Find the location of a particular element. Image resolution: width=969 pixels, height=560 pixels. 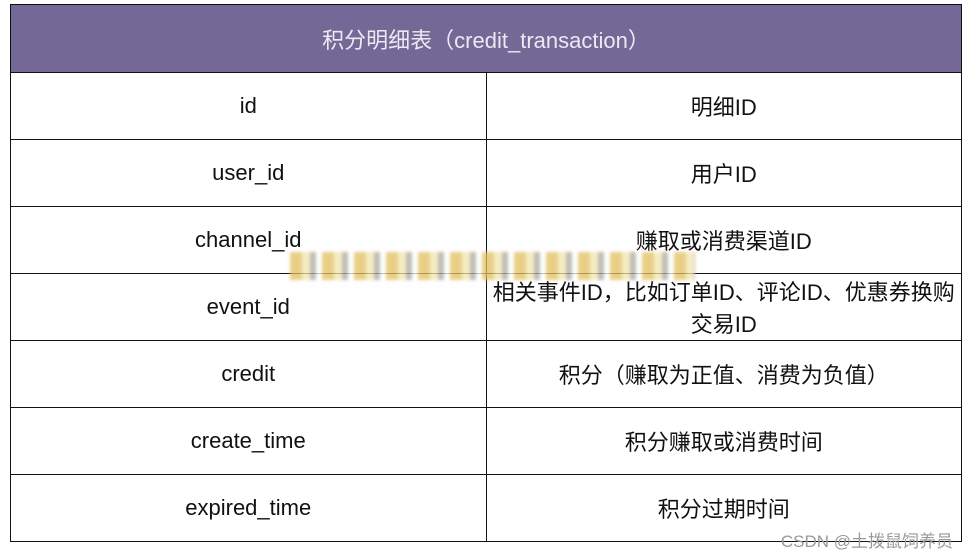

table-row: id 明细ID is located at coordinates (486, 106).